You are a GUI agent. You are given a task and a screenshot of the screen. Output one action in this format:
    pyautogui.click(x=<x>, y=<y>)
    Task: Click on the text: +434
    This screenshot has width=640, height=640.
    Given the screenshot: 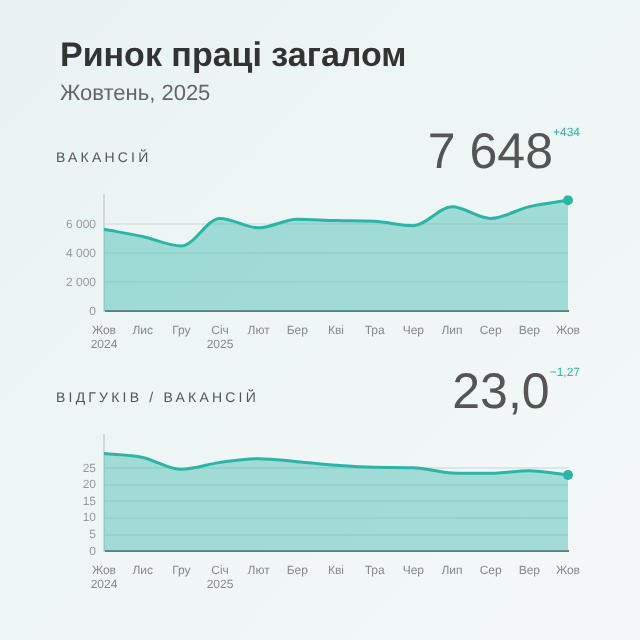 What is the action you would take?
    pyautogui.click(x=566, y=134)
    